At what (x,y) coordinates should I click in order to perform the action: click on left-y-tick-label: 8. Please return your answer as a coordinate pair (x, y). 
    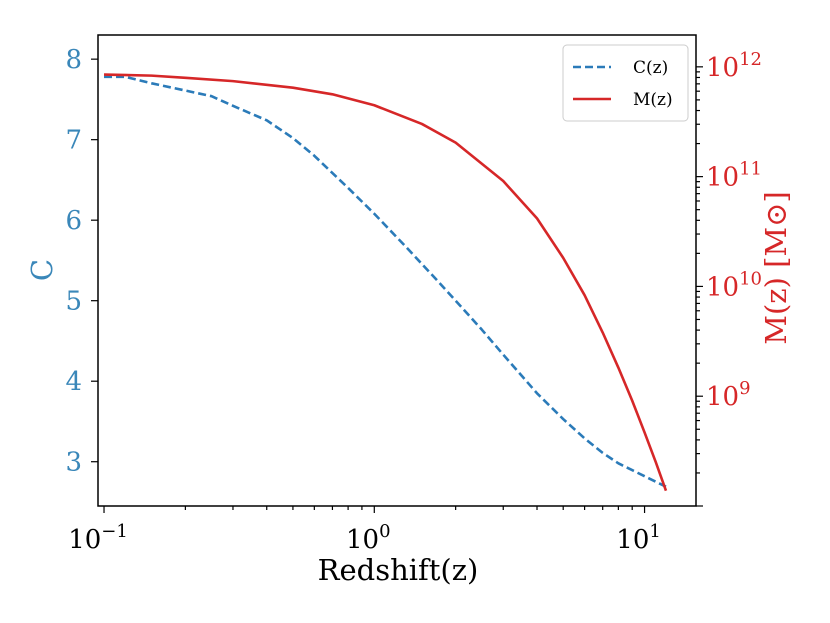
    Looking at the image, I should click on (73, 60).